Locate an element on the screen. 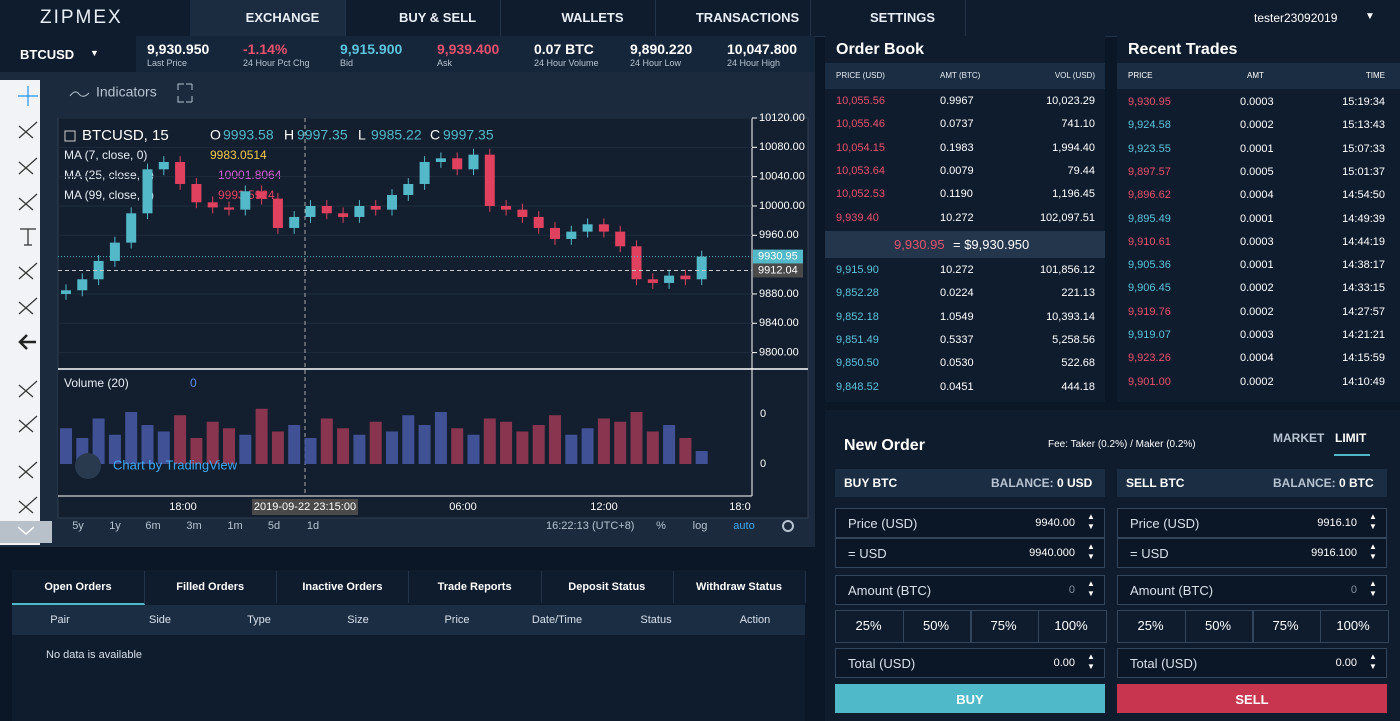 This screenshot has width=1400, height=721. panel-title: New Order is located at coordinates (884, 445).